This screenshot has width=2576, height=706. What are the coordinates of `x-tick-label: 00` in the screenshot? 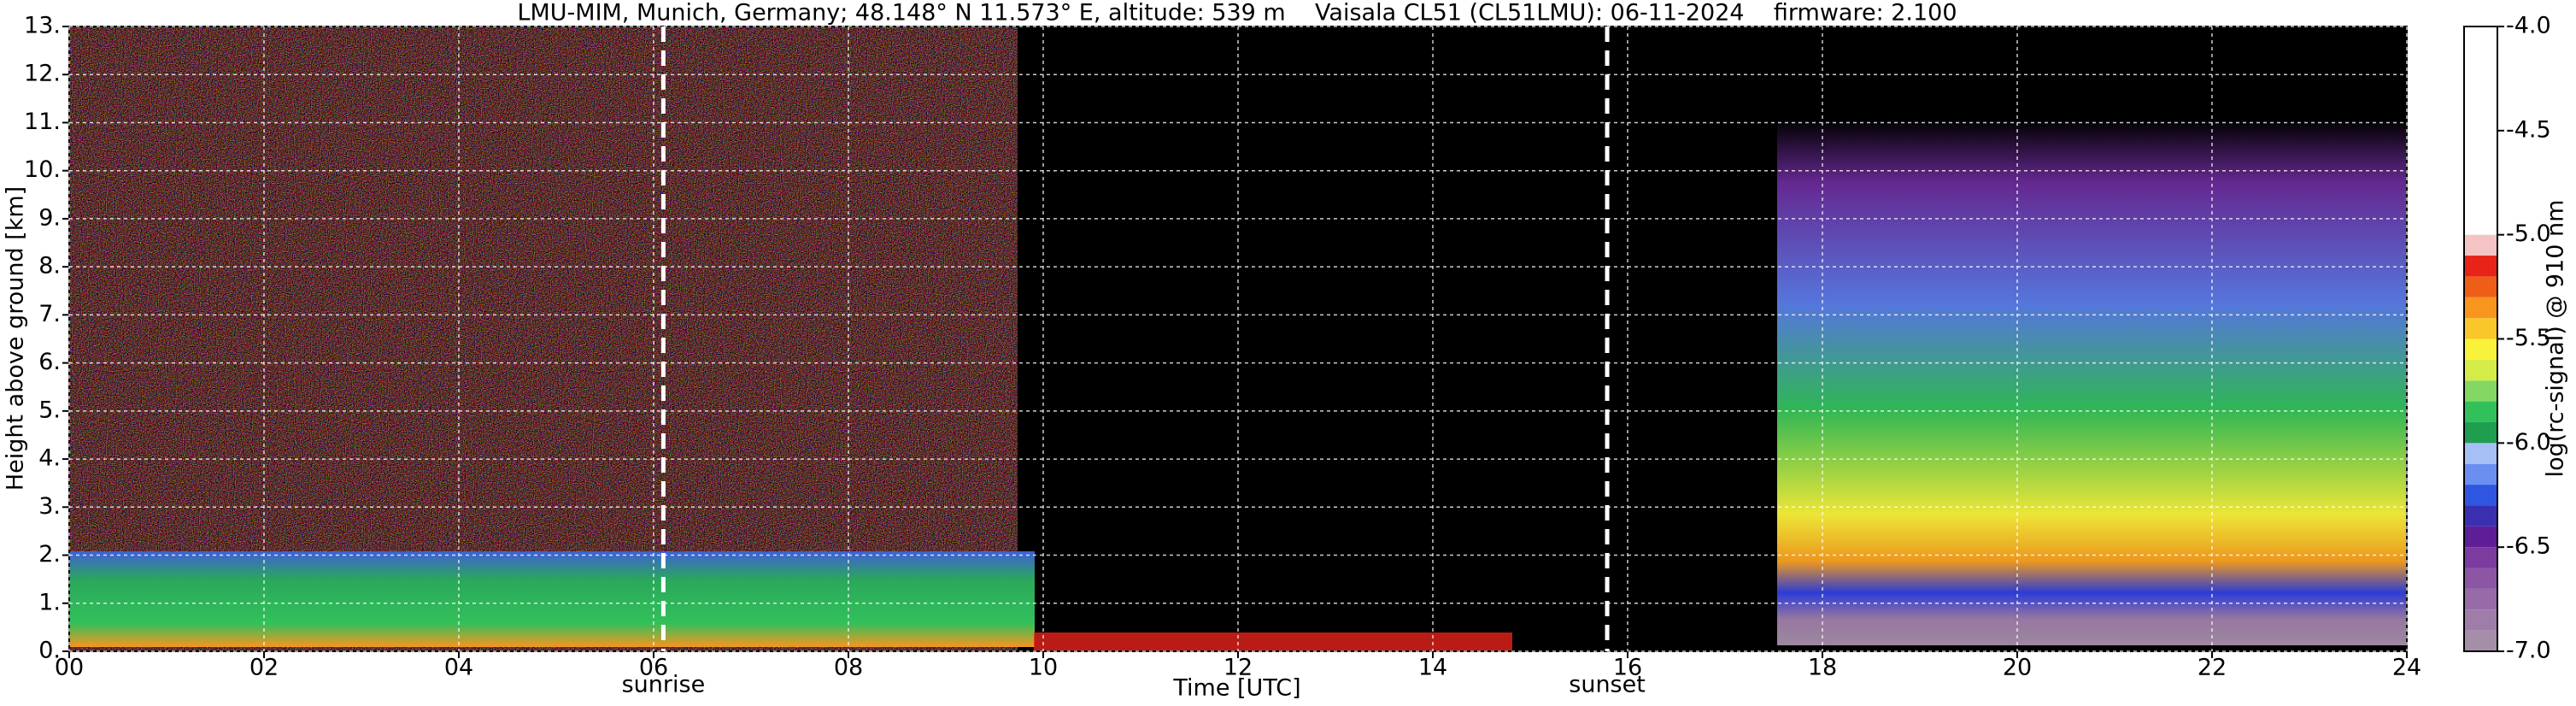 It's located at (69, 668).